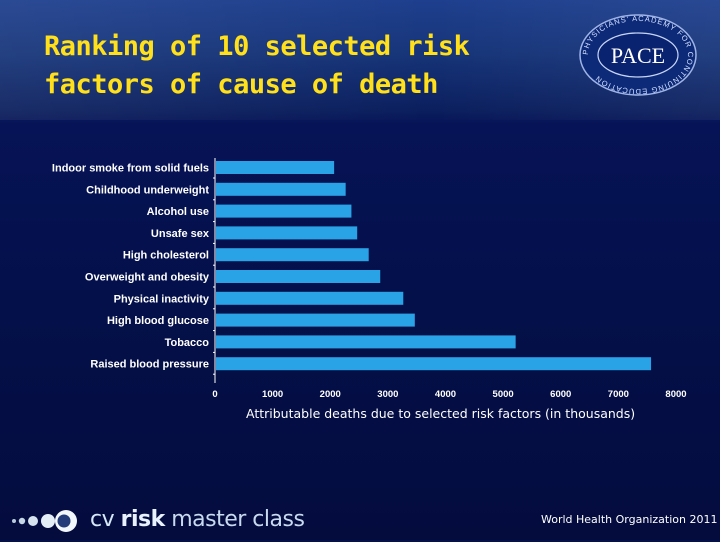 The image size is (720, 542). Describe the element at coordinates (315, 320) in the screenshot. I see `bar-high-blood-glucose` at that location.